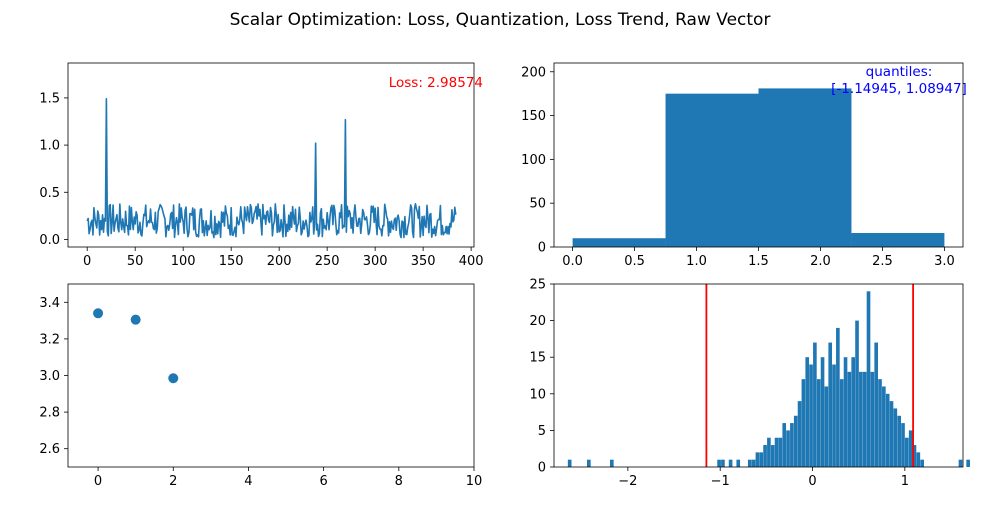  What do you see at coordinates (572, 261) in the screenshot?
I see `x-tick-label: 0.0` at bounding box center [572, 261].